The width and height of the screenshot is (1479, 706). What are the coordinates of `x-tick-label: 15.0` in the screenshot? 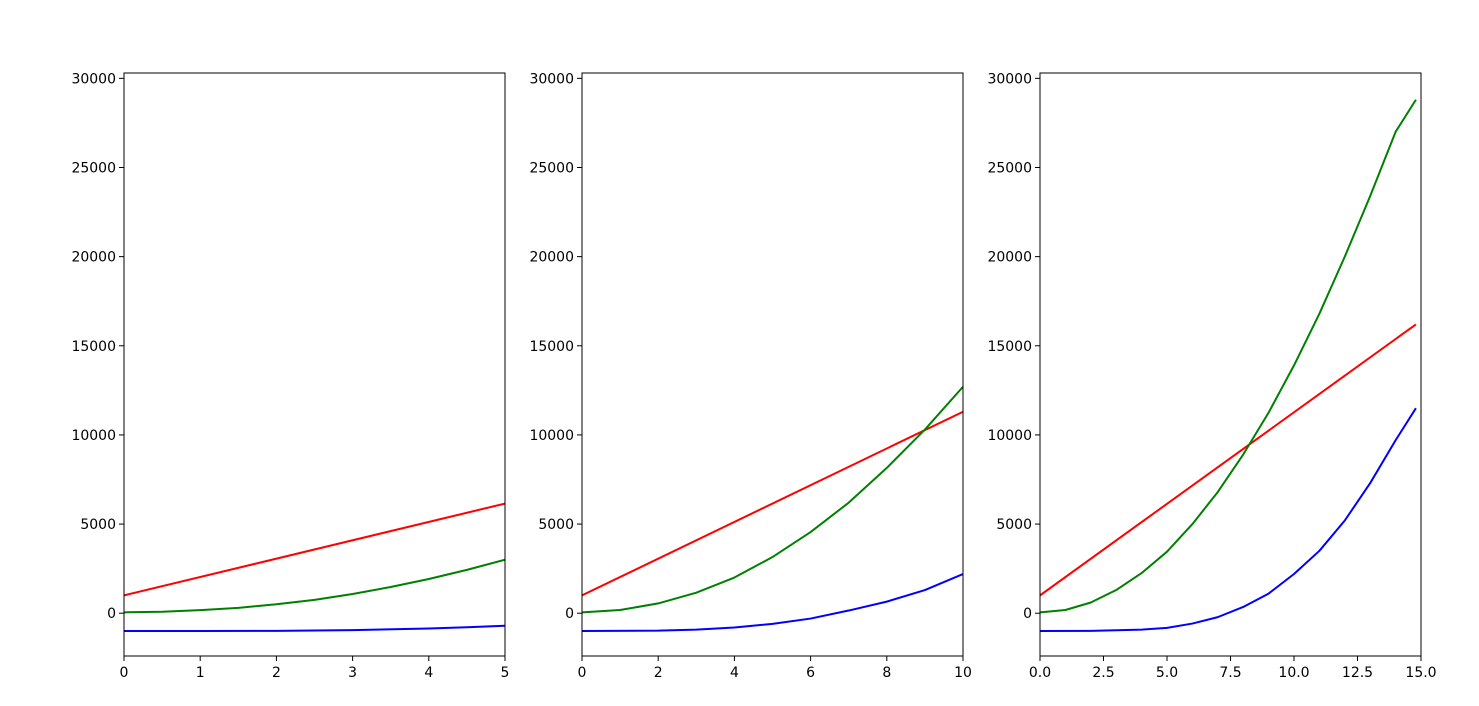 It's located at (1420, 673).